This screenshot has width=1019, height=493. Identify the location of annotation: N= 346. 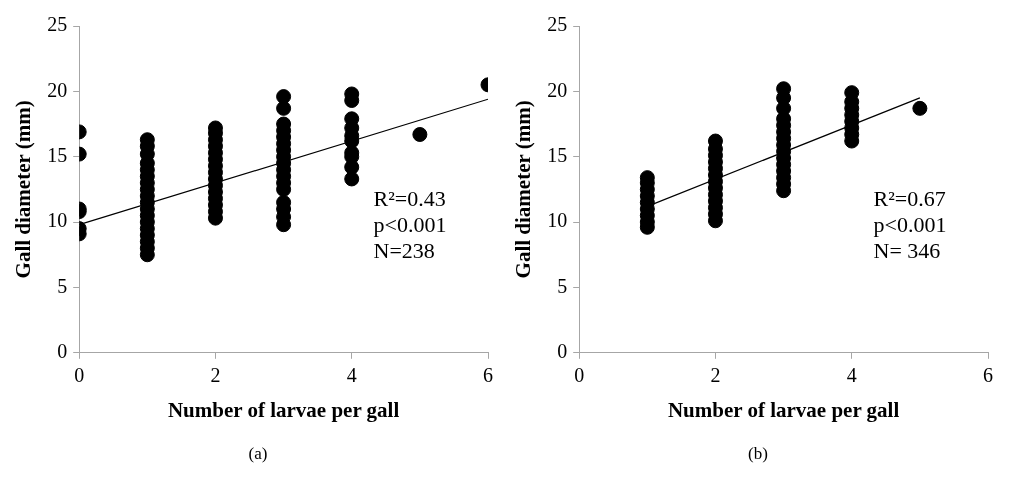
(907, 251).